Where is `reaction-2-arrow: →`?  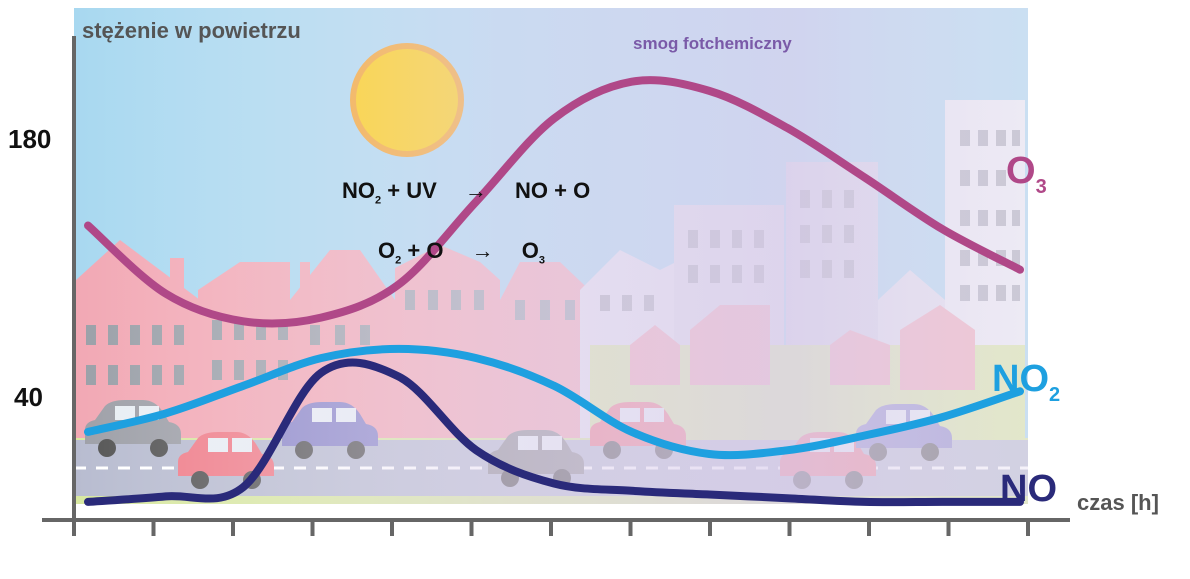
reaction-2-arrow: → is located at coordinates (482, 250).